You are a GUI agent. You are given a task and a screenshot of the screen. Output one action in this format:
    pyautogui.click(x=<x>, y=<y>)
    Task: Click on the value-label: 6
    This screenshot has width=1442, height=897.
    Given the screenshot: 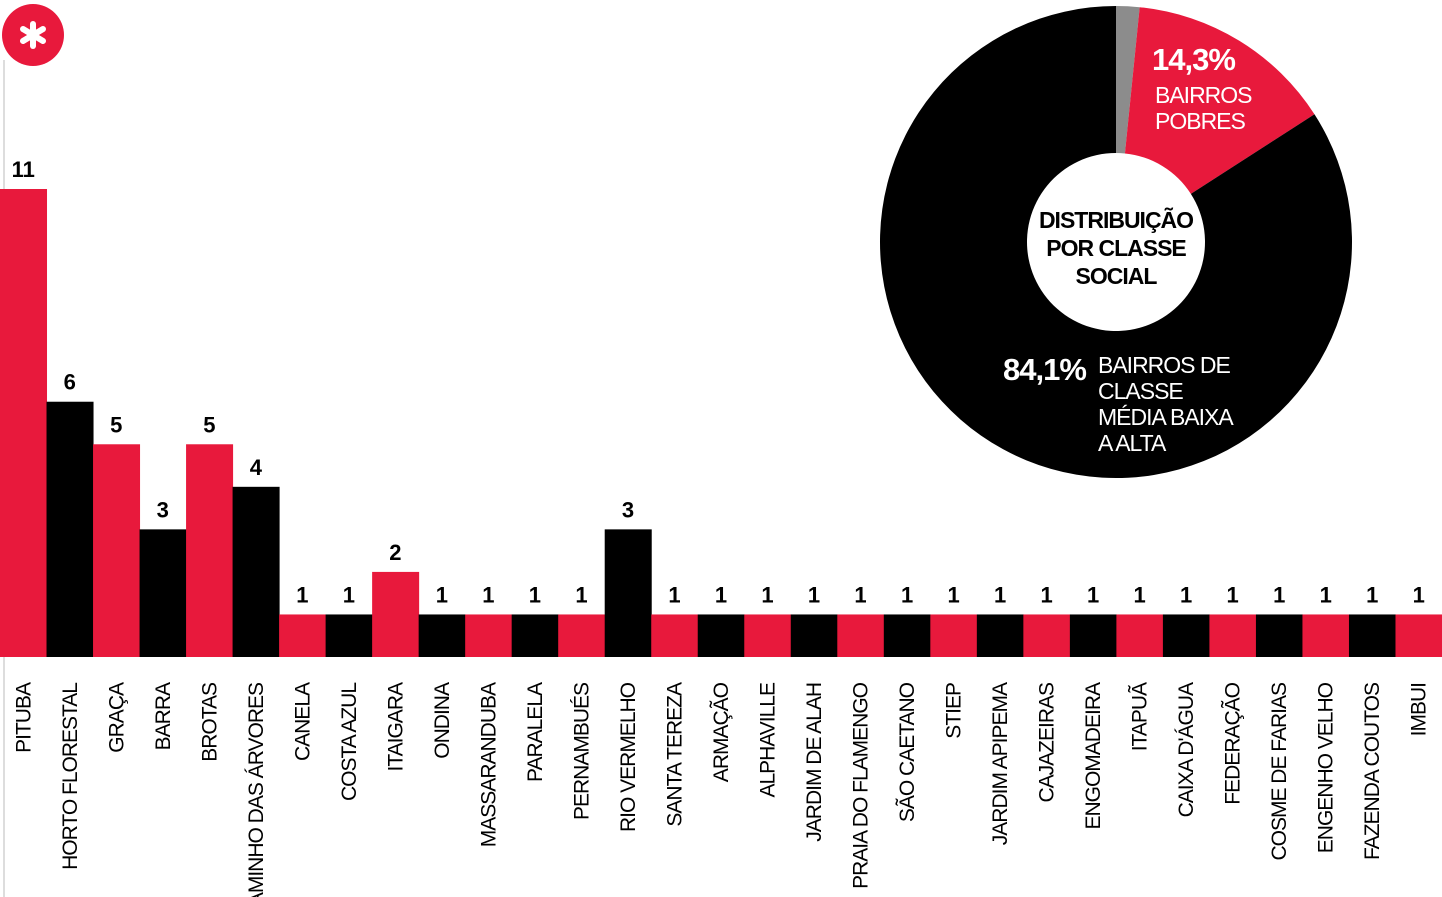 What is the action you would take?
    pyautogui.click(x=70, y=382)
    